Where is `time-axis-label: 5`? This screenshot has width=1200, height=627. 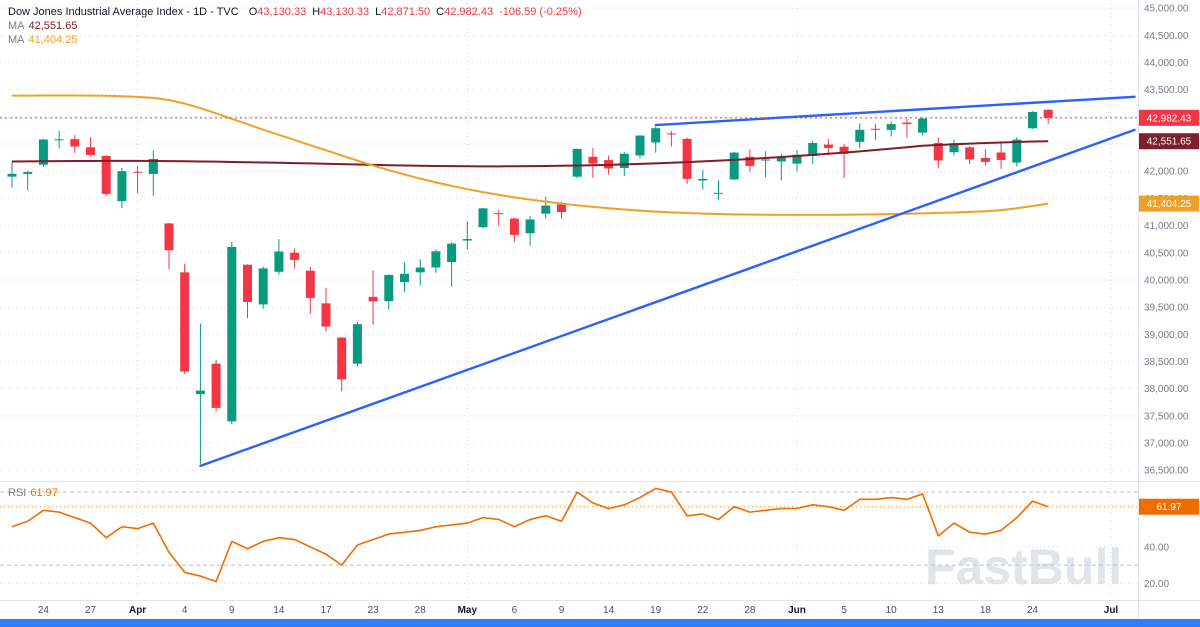 time-axis-label: 5 is located at coordinates (844, 610).